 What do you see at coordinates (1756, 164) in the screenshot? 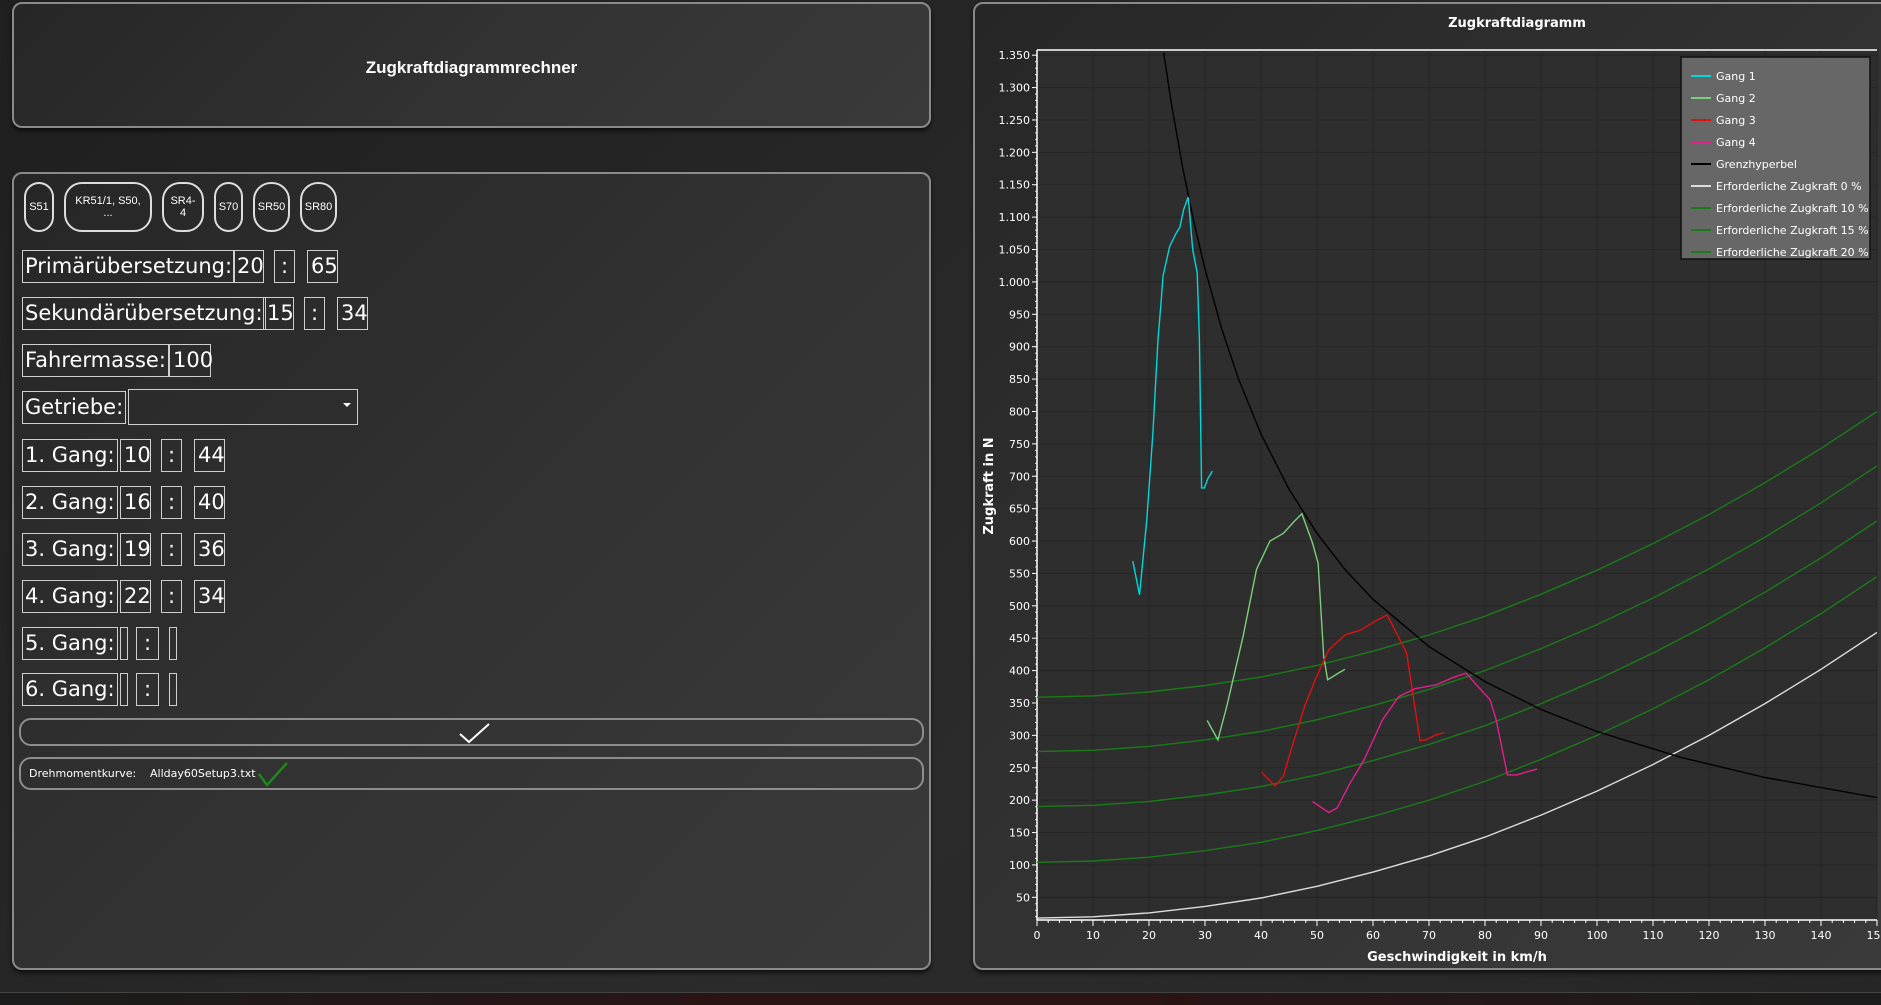
I see `legend-item: Grenzhyperbel` at bounding box center [1756, 164].